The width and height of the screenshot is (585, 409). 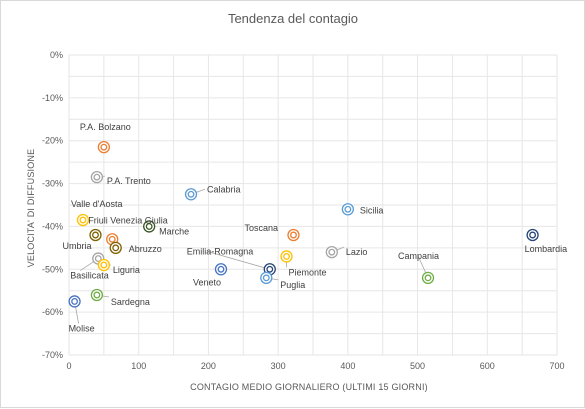 What do you see at coordinates (52, 184) in the screenshot?
I see `y-tick-label: -30%` at bounding box center [52, 184].